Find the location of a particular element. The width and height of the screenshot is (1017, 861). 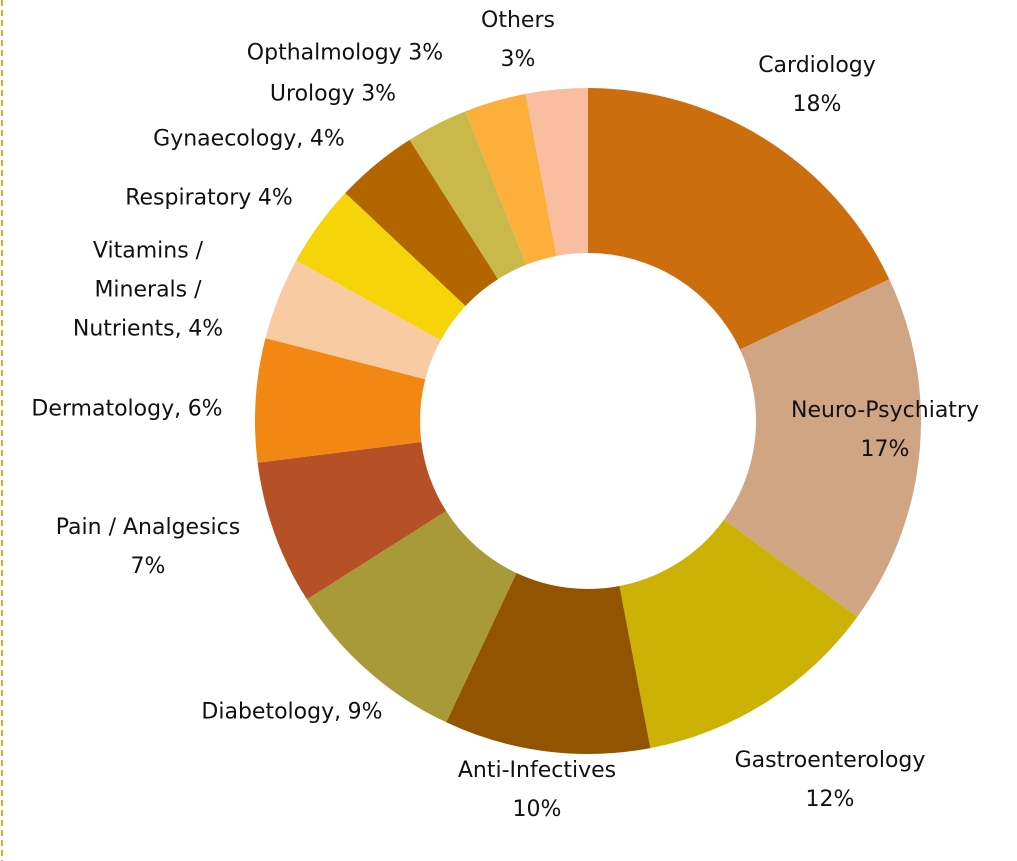

slice-label: Gynaecology, 4% is located at coordinates (249, 139).